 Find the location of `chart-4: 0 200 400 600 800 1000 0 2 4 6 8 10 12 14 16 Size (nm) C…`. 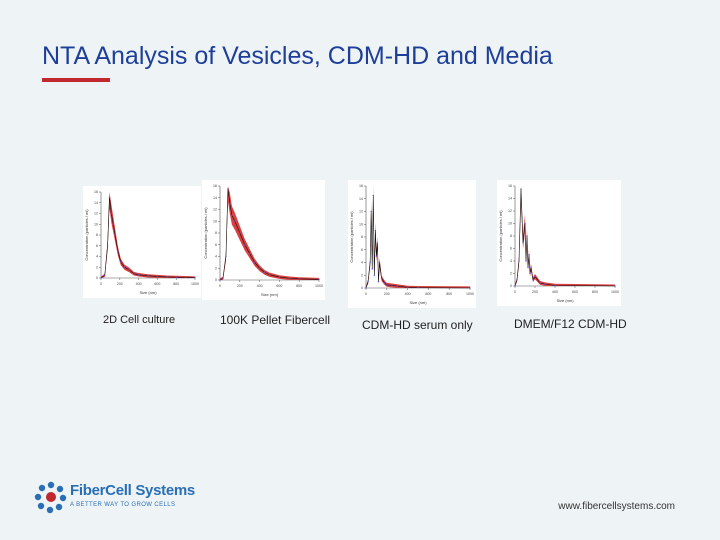

chart-4: 0 200 400 600 800 1000 0 2 4 6 8 10 12 14 16 Size (nm) C… is located at coordinates (558, 243).